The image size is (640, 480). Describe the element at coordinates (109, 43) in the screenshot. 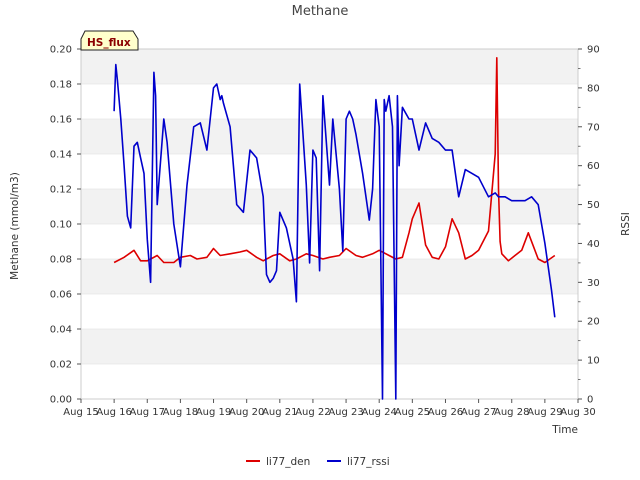

I see `badge-label: HS_flux` at that location.